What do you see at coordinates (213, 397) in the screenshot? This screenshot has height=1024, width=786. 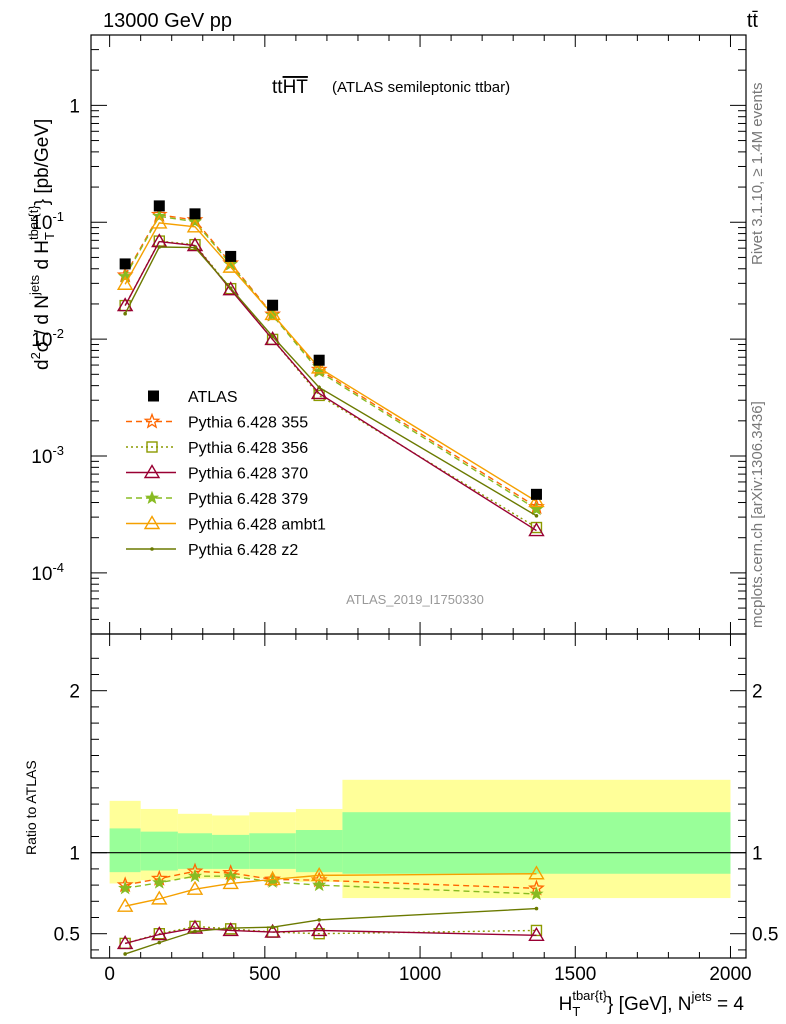 I see `legend-label-data: ATLAS` at bounding box center [213, 397].